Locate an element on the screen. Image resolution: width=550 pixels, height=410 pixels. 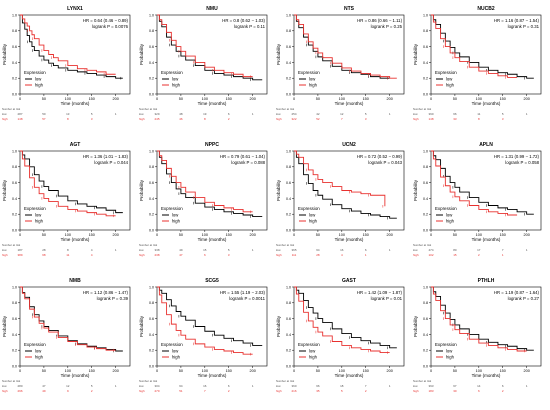
risk-count-high: 238 is located at coordinates (156, 255).